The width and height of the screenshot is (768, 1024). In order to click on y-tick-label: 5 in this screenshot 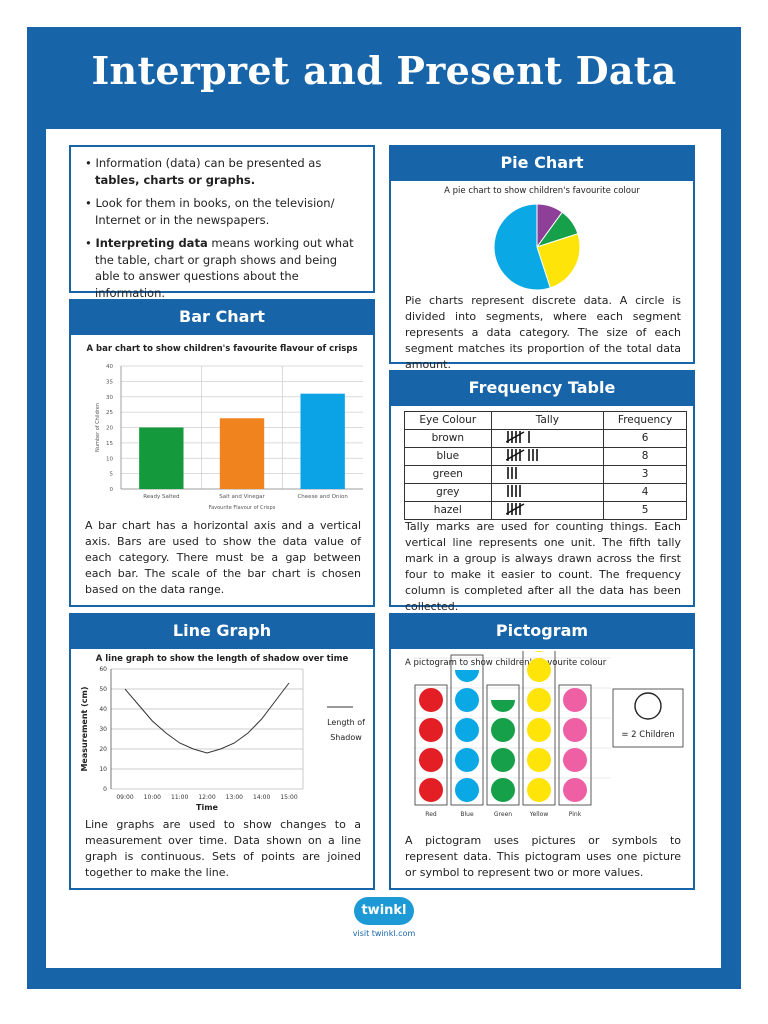, I will do `click(112, 475)`.